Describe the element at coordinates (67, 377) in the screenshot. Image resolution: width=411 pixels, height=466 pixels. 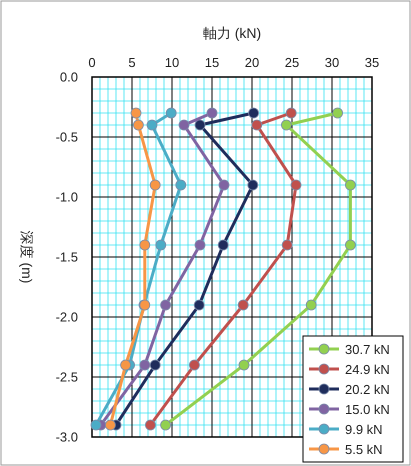
I see `y-tick-label: -2.5` at that location.